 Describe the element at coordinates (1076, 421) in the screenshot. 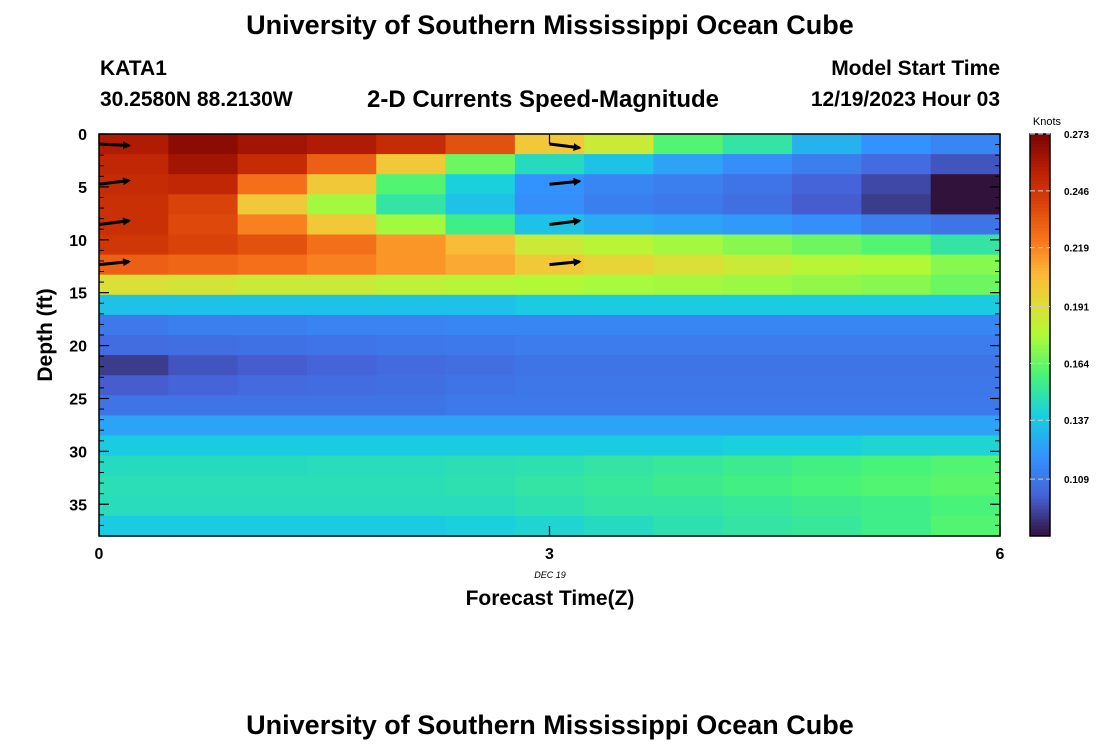

I see `colorbar-tick-label: 0.137` at that location.